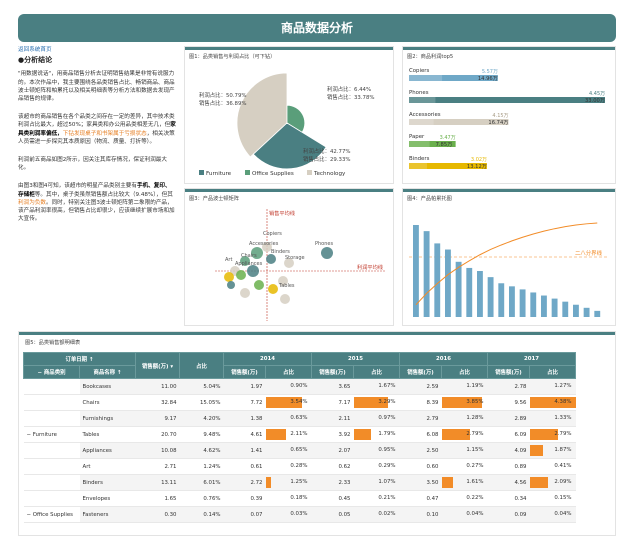  Describe the element at coordinates (430, 57) in the screenshot. I see `top5-panel-title: 图2：商品利润top5` at that location.